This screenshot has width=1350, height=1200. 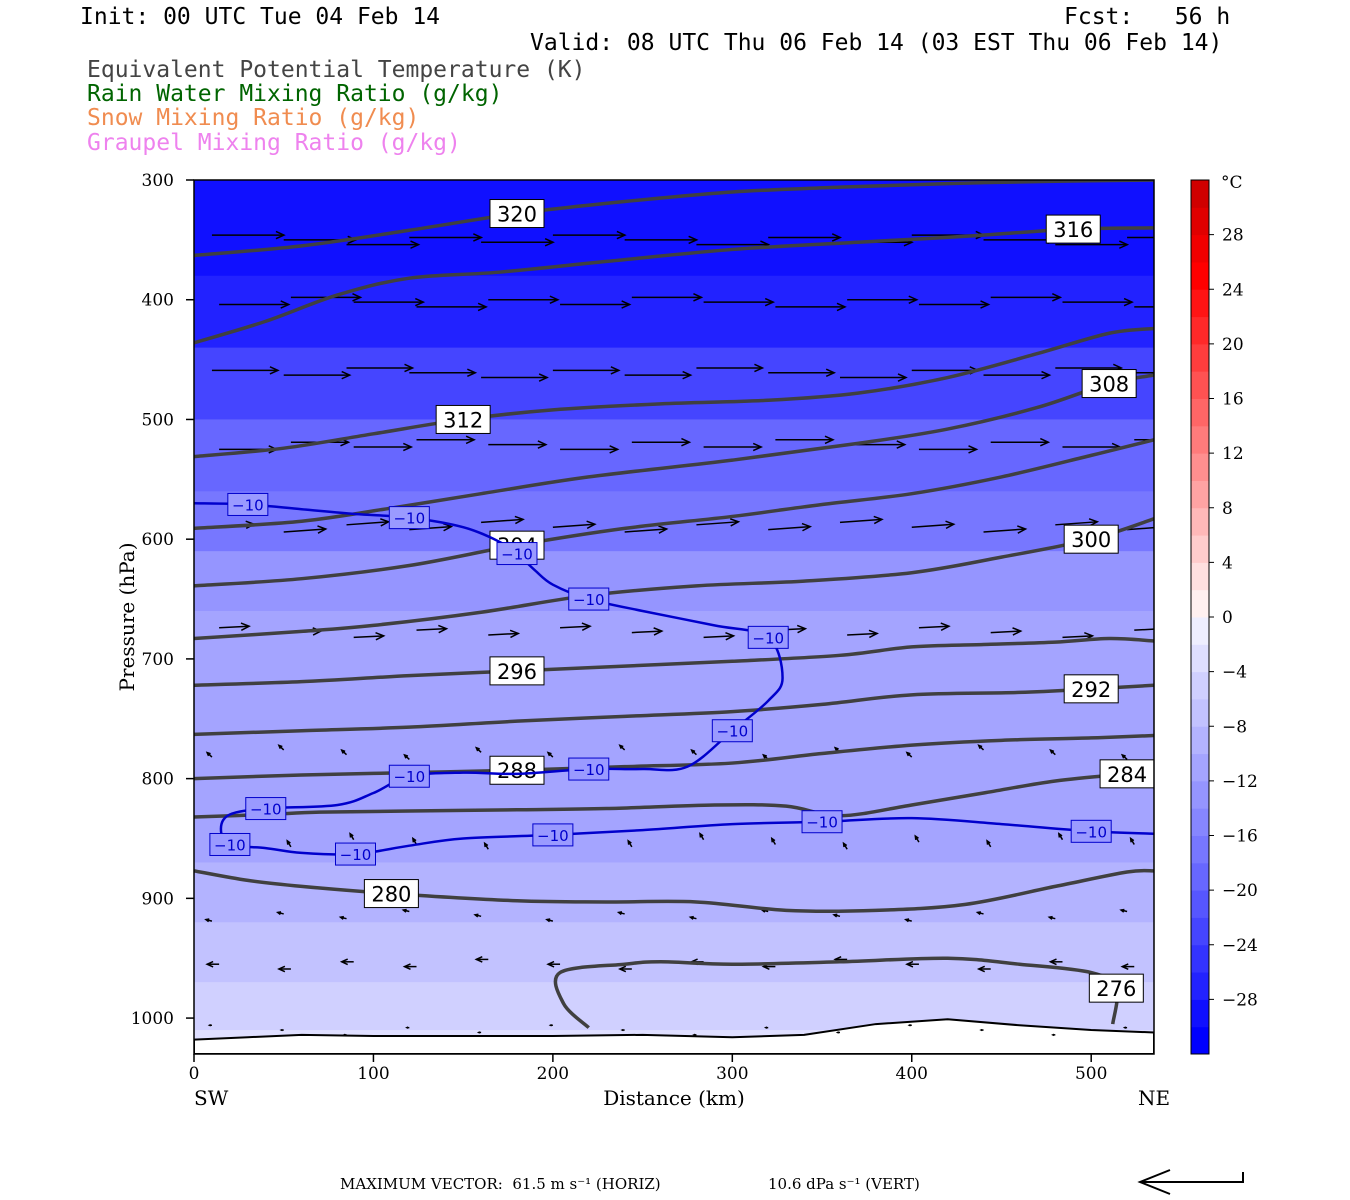 What do you see at coordinates (500, 1184) in the screenshot?
I see `max-vector-horiz: MAXIMUM VECTOR: 61.5 m s⁻¹ (HORIZ)` at bounding box center [500, 1184].